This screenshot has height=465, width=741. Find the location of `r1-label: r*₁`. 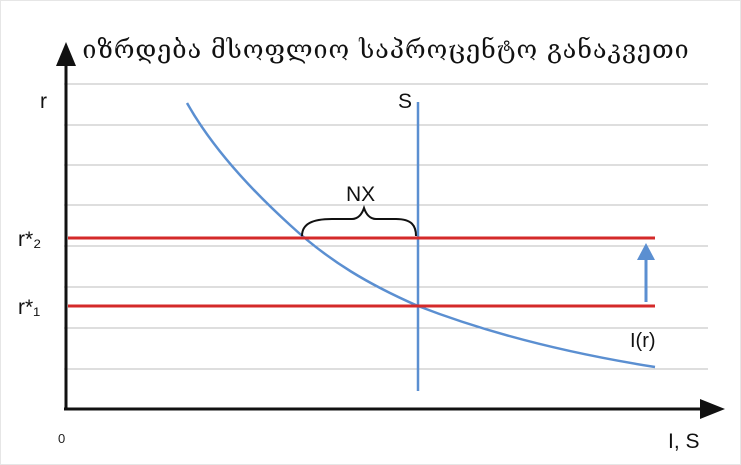

r1-label: r*₁ is located at coordinates (29, 307).